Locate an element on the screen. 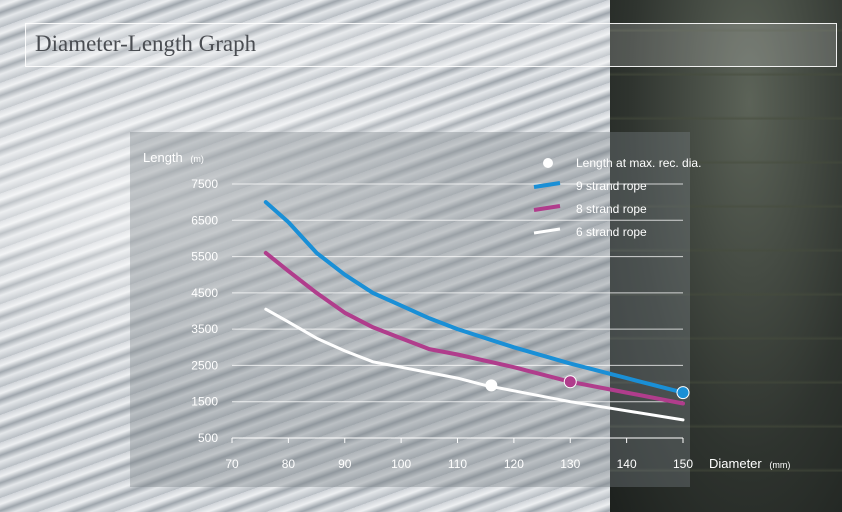  legend-marker-symbol is located at coordinates (548, 163).